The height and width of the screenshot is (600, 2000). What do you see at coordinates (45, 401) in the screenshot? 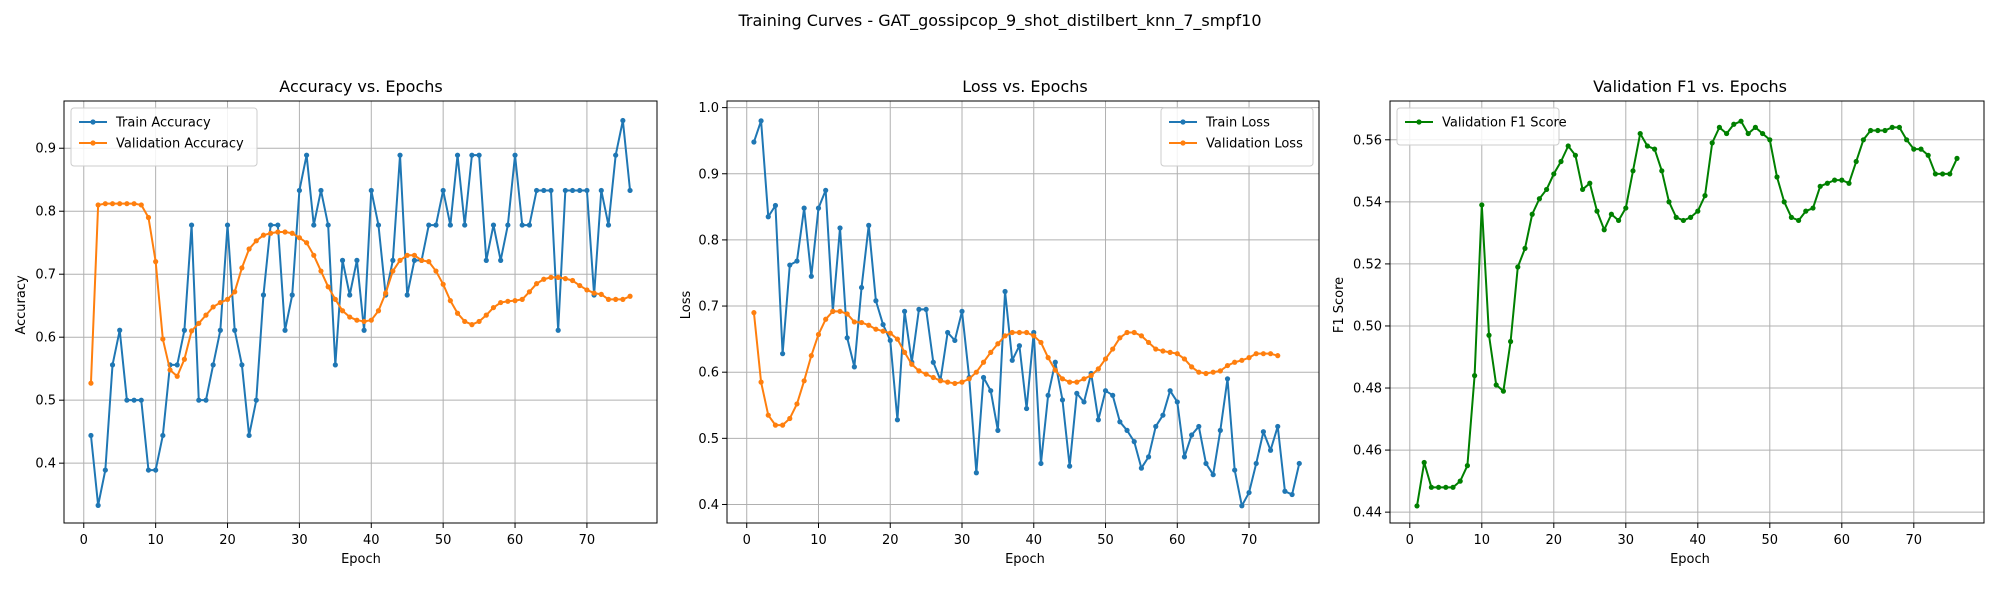
I see `y-tick-label: 0.5` at bounding box center [45, 401].